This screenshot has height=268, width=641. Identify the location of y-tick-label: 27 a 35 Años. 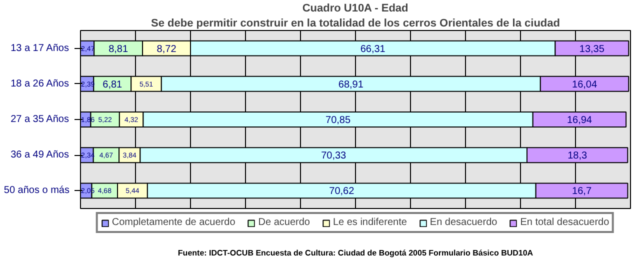
(39, 119).